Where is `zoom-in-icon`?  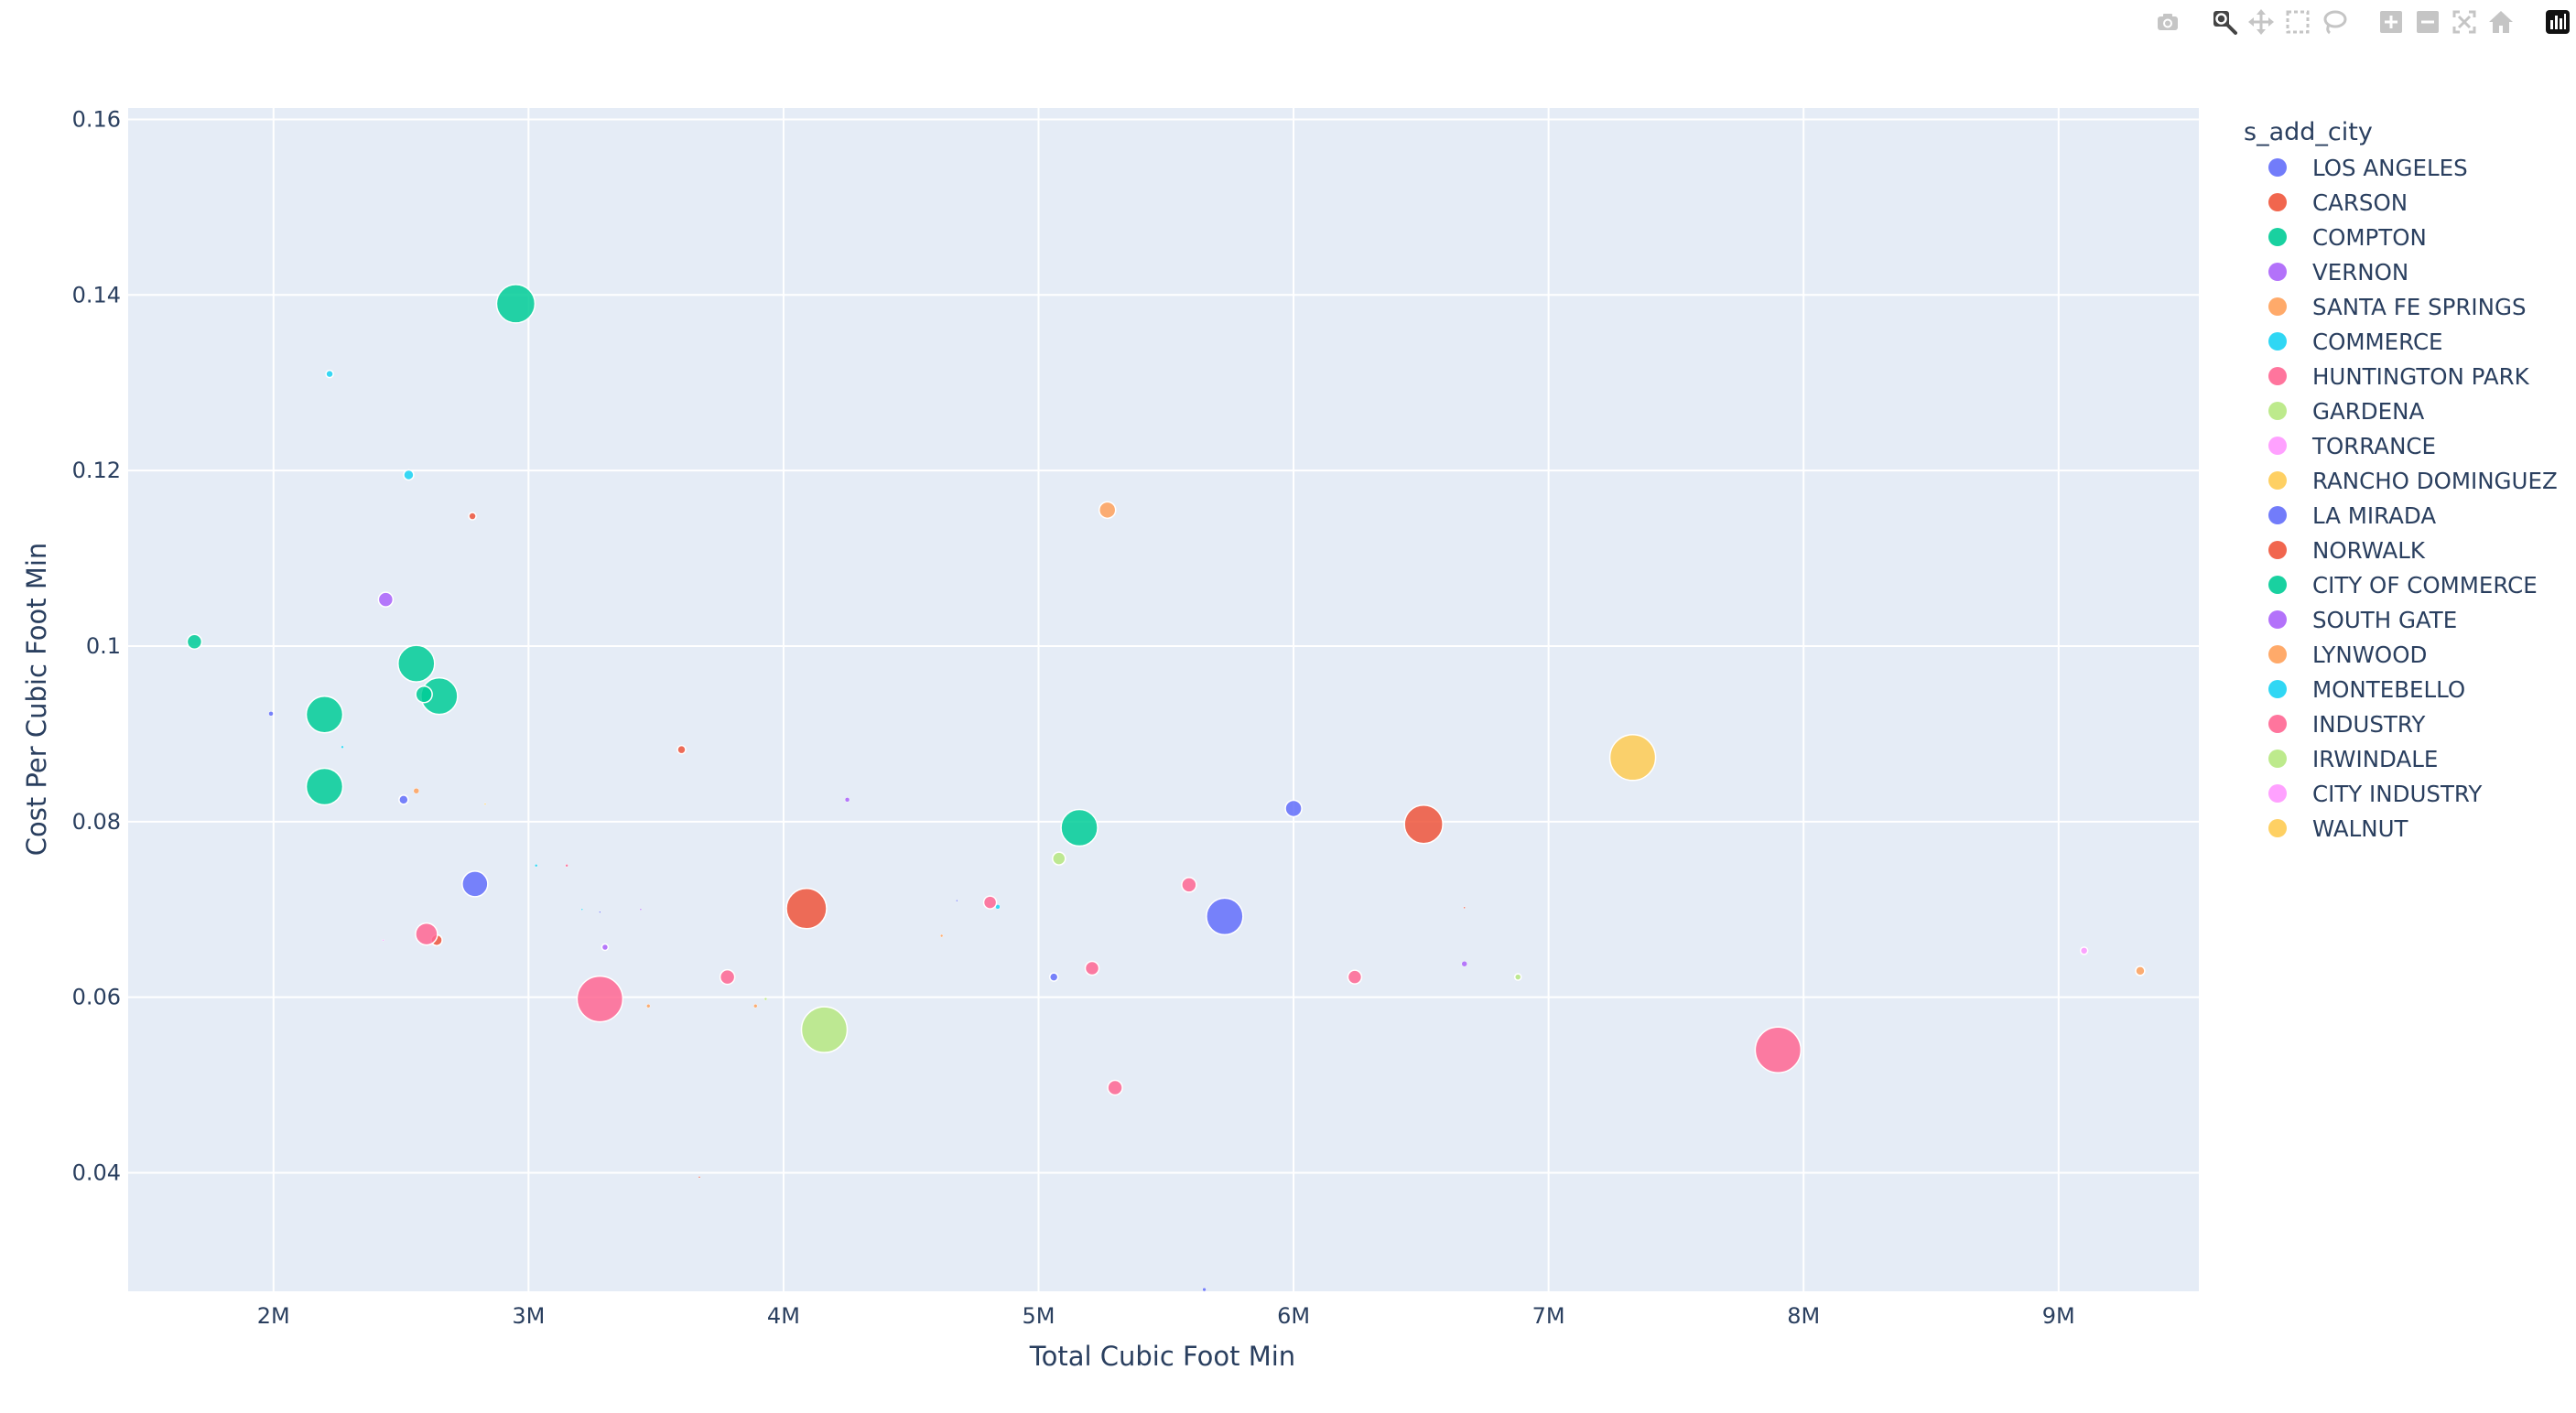
zoom-in-icon is located at coordinates (2391, 22).